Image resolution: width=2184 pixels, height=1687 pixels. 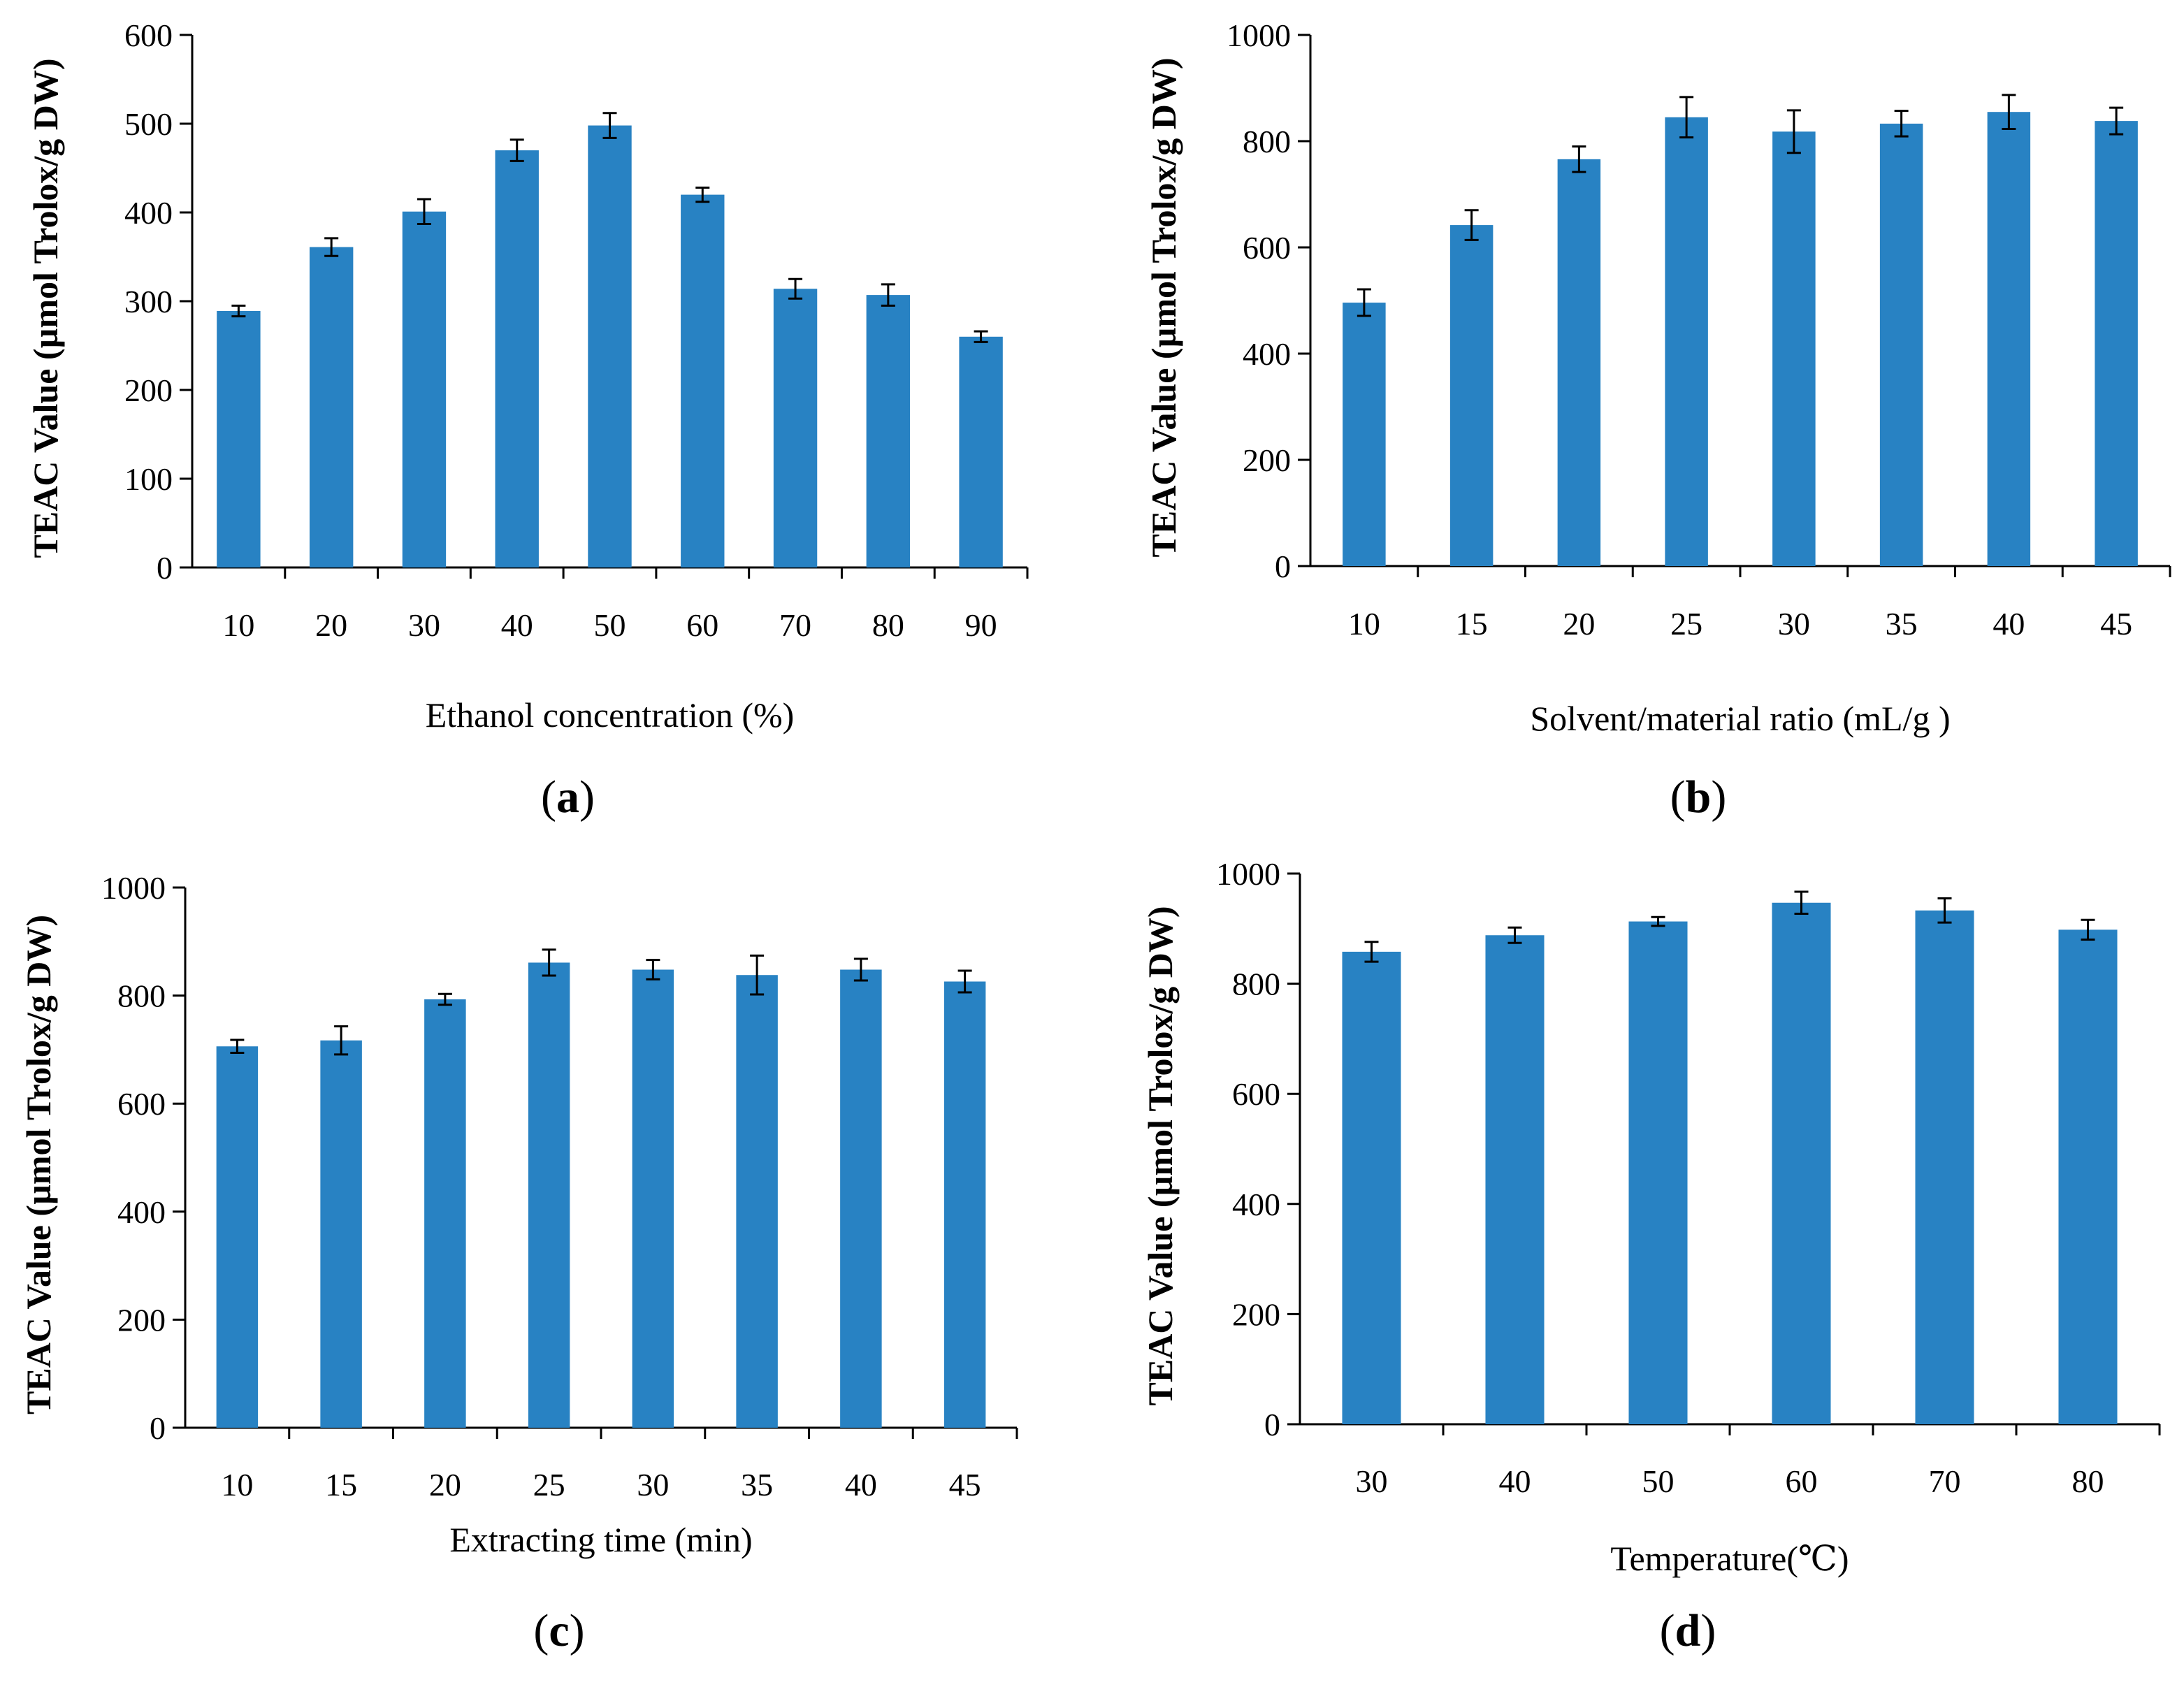 I want to click on x-axis-title: Ethanol concentration (%), so click(x=610, y=714).